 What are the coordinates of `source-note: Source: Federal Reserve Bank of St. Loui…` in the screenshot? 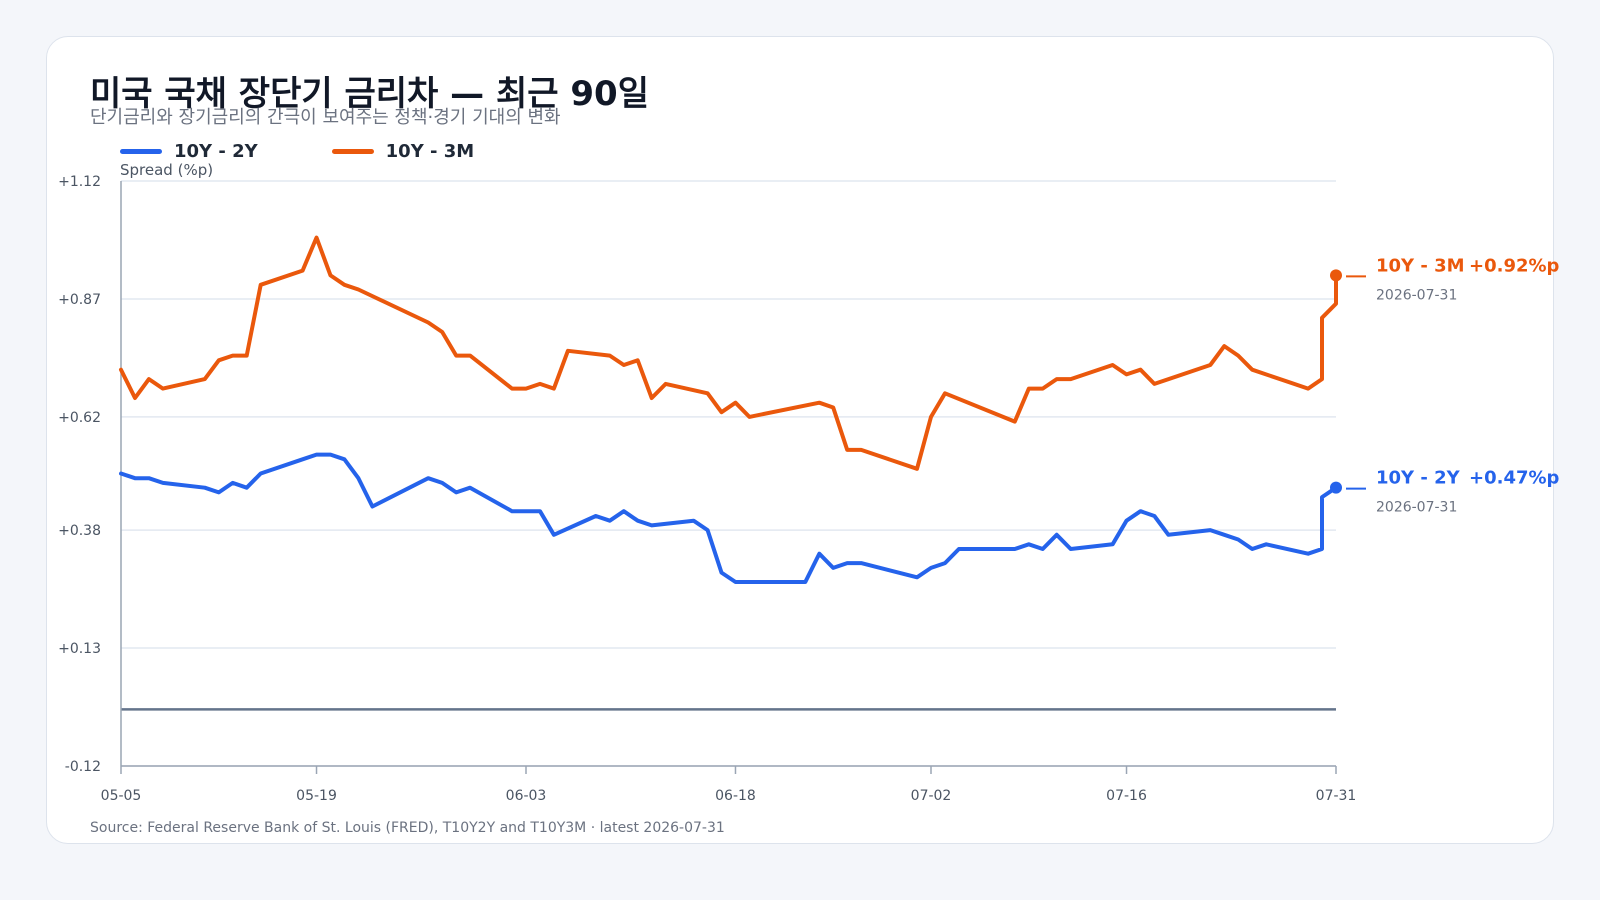 It's located at (407, 828).